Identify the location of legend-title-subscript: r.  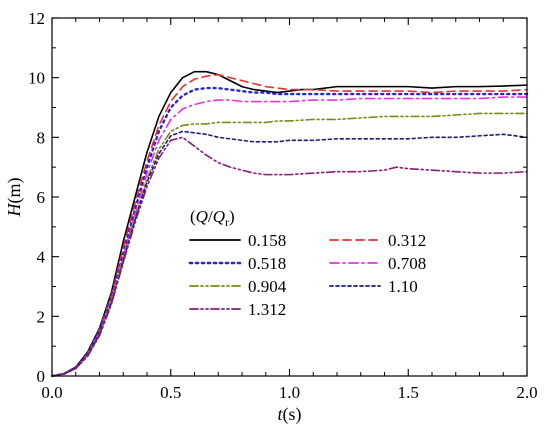
(227, 222).